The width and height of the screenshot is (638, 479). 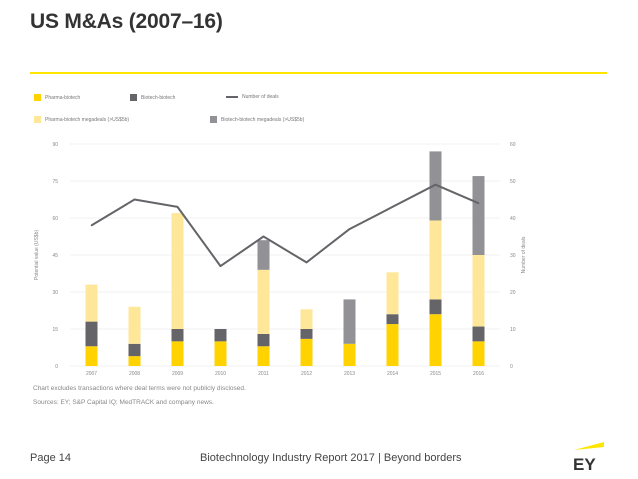 I want to click on x-tick-label: 2013, so click(x=349, y=374).